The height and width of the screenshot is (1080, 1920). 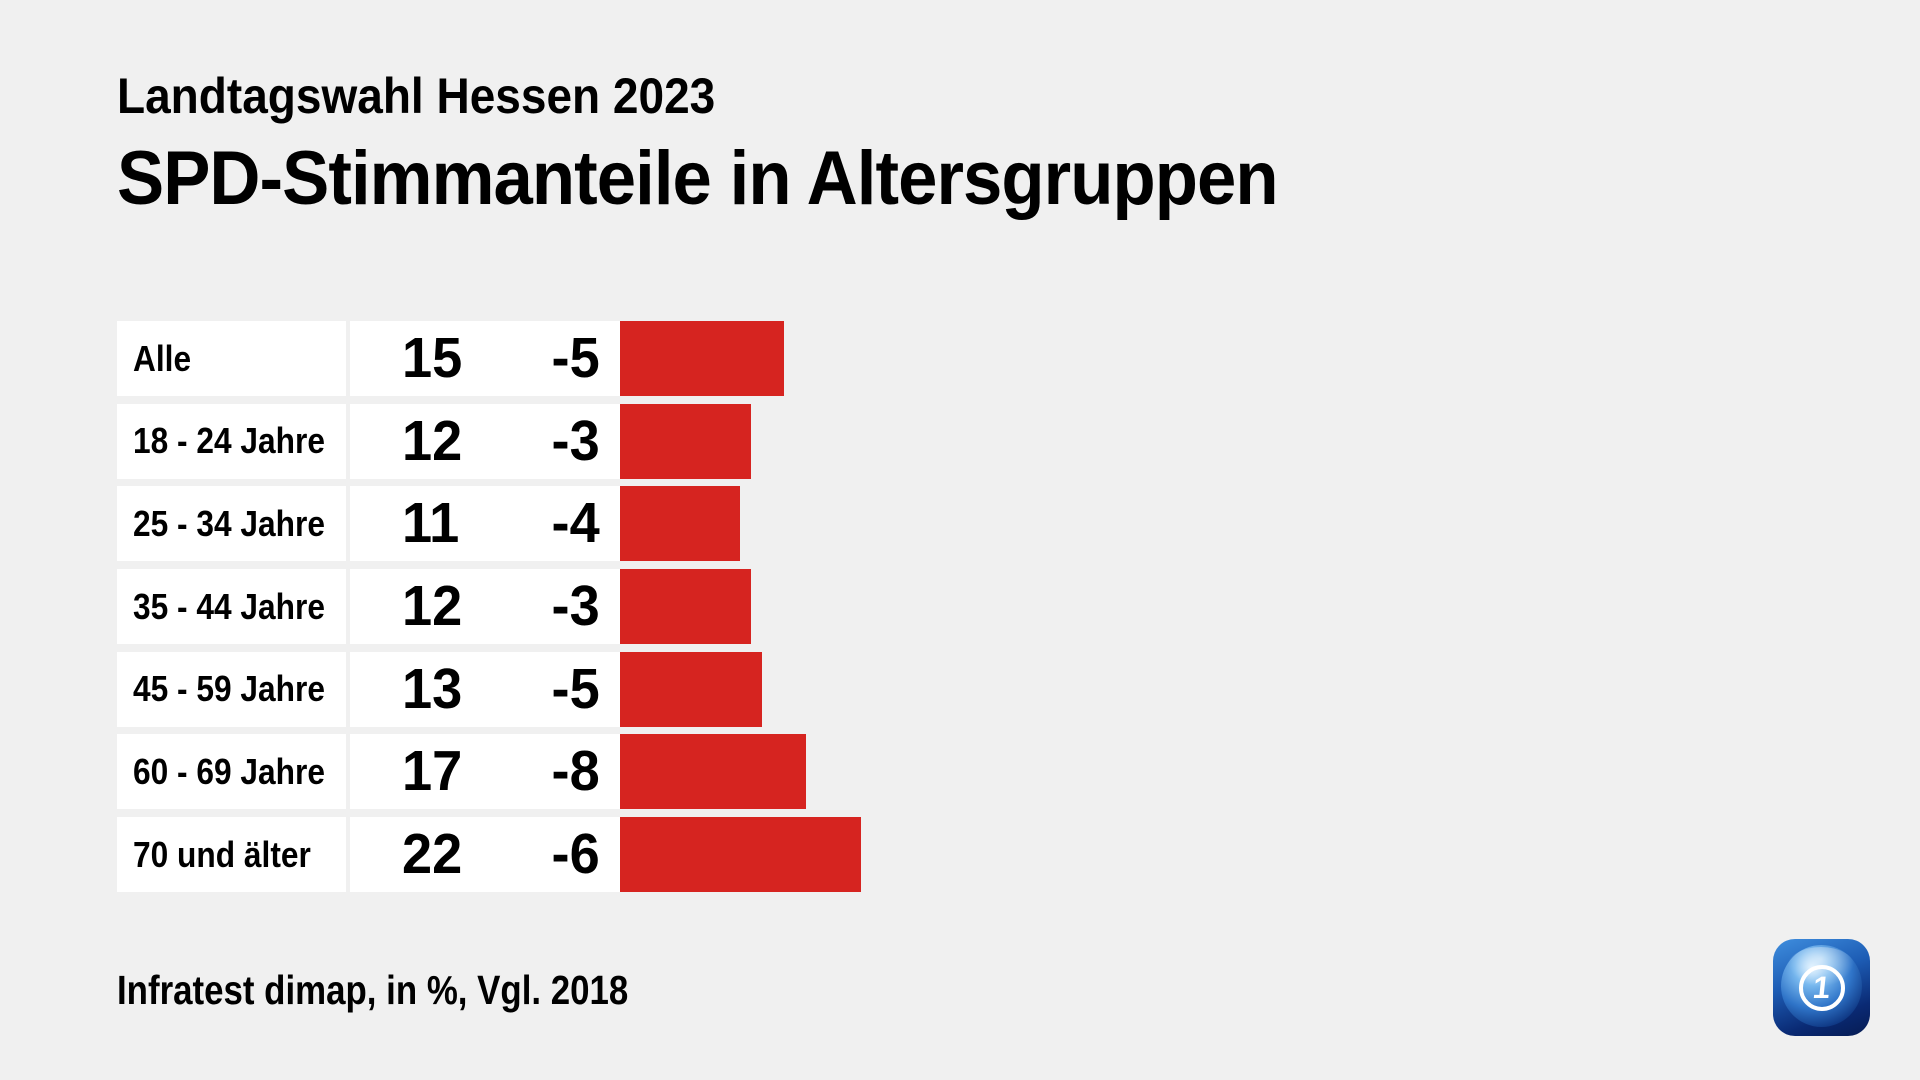 I want to click on ard-one-glyph: 1, so click(x=1821, y=987).